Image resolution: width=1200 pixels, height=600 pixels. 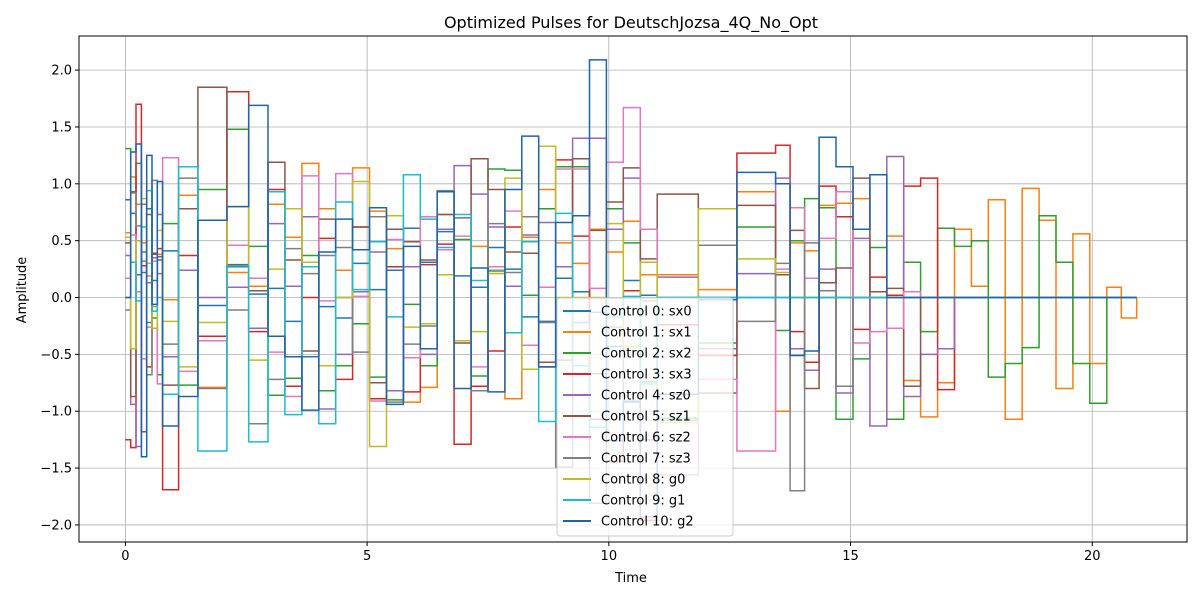 I want to click on y-axis-label: Amplitude, so click(x=22, y=290).